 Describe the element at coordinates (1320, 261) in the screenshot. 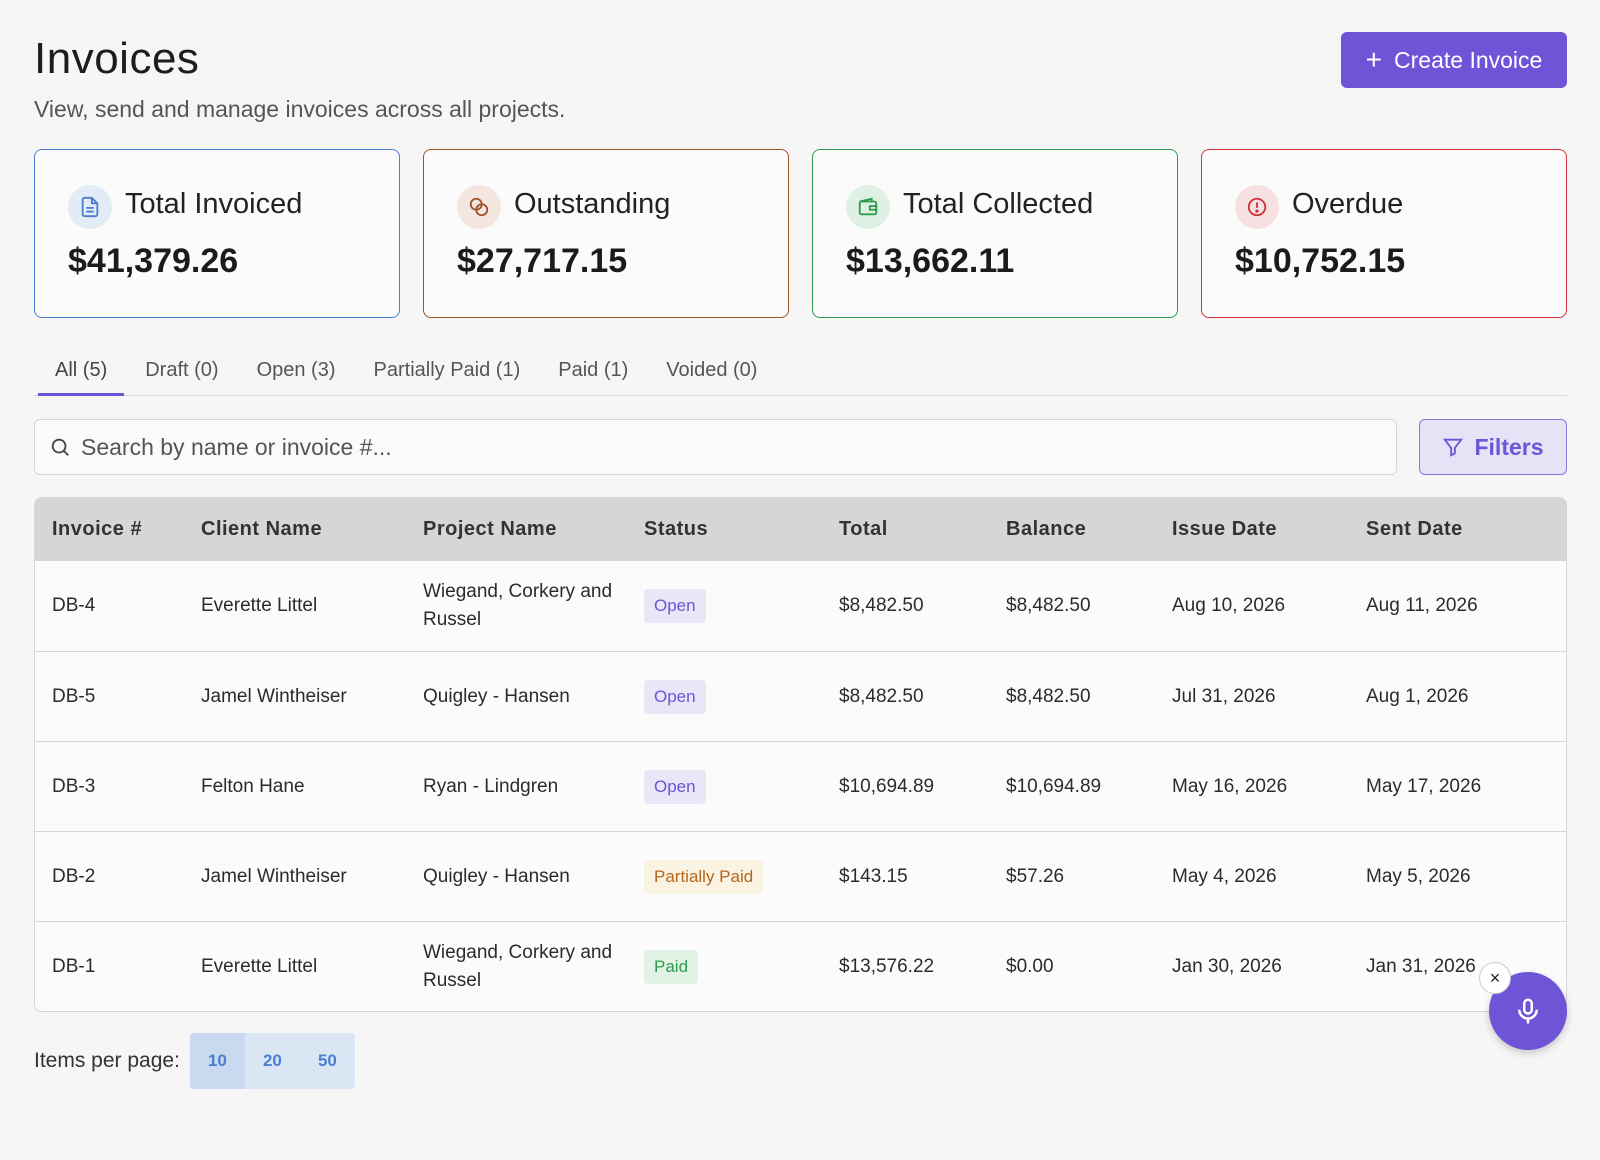

I see `card-value: $10,752.15` at that location.